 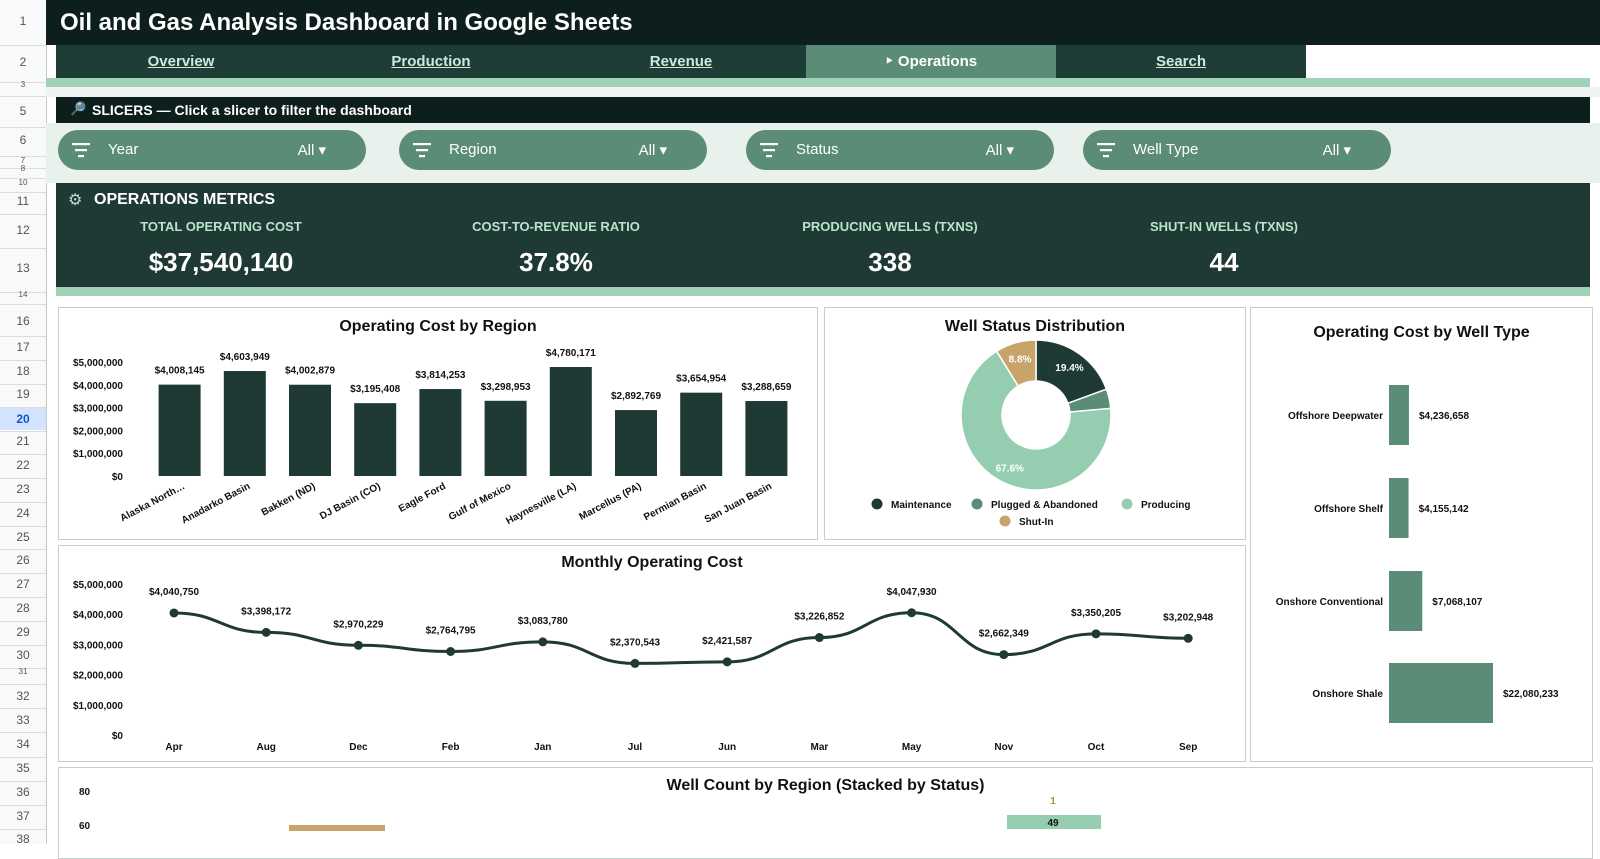 What do you see at coordinates (266, 611) in the screenshot?
I see `data-label: $3,398,172` at bounding box center [266, 611].